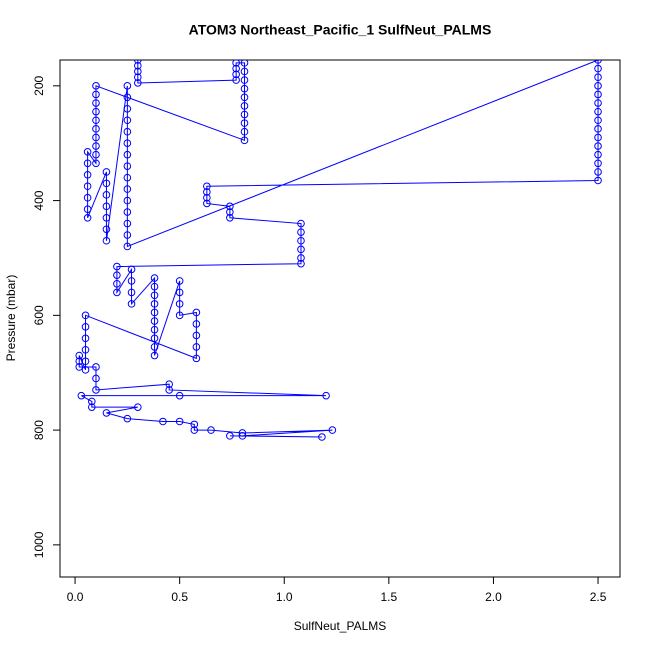 This screenshot has height=650, width=650. What do you see at coordinates (340, 30) in the screenshot?
I see `chart-title: ATOM3 Northeast_Pacific_1 SulfNeut_PALMS` at bounding box center [340, 30].